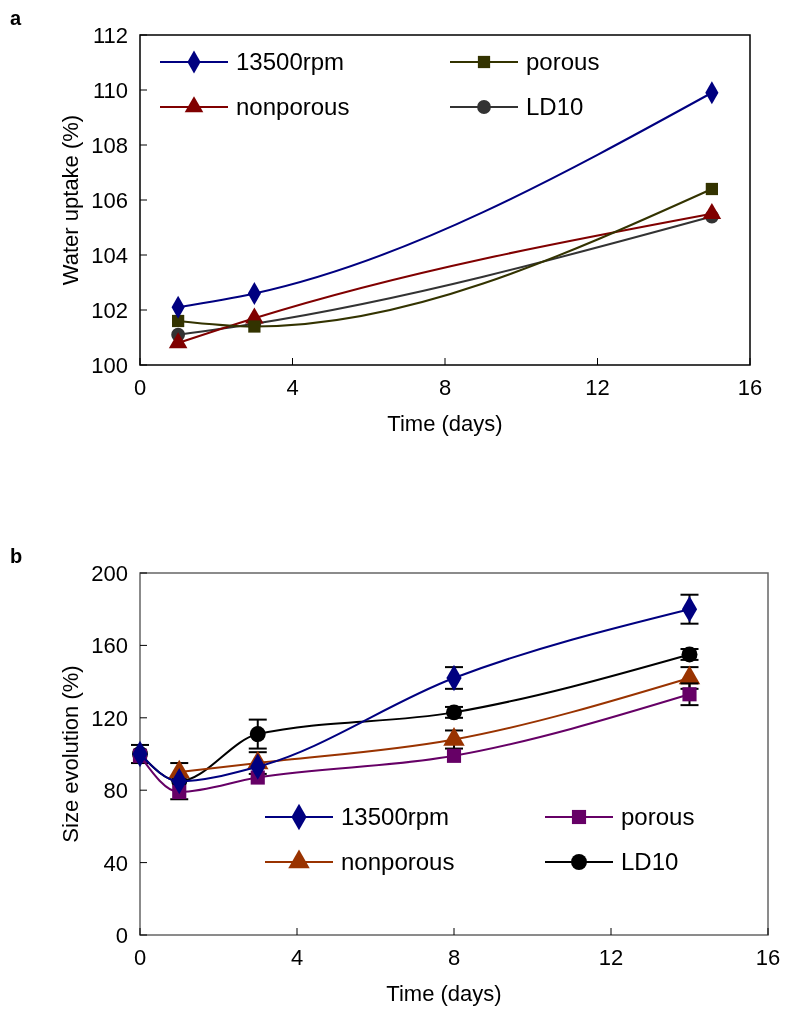  What do you see at coordinates (110, 90) in the screenshot?
I see `y-tick-label: 110` at bounding box center [110, 90].